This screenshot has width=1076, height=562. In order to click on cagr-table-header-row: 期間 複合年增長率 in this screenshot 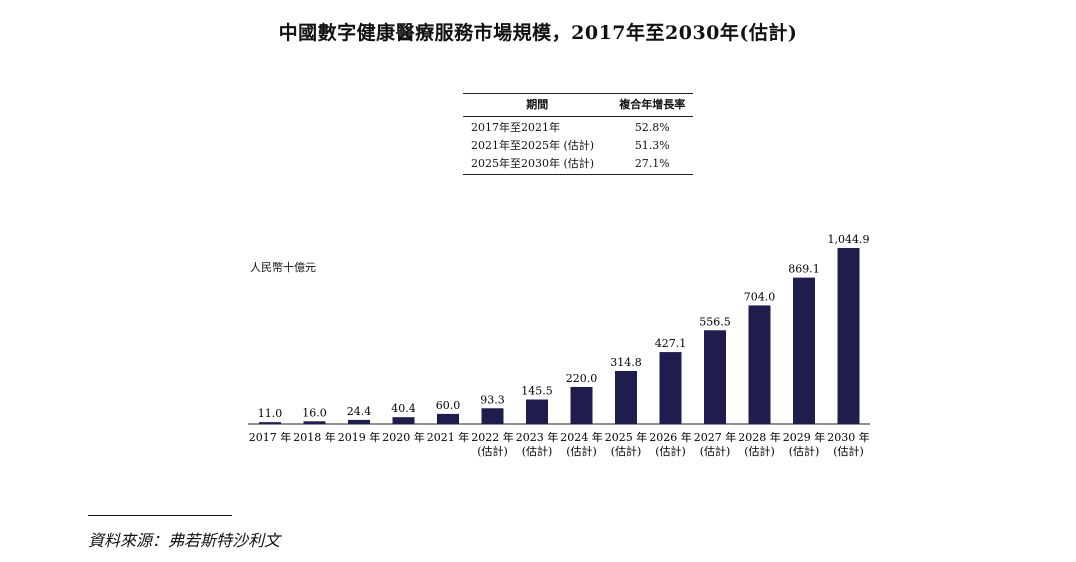, I will do `click(578, 105)`.